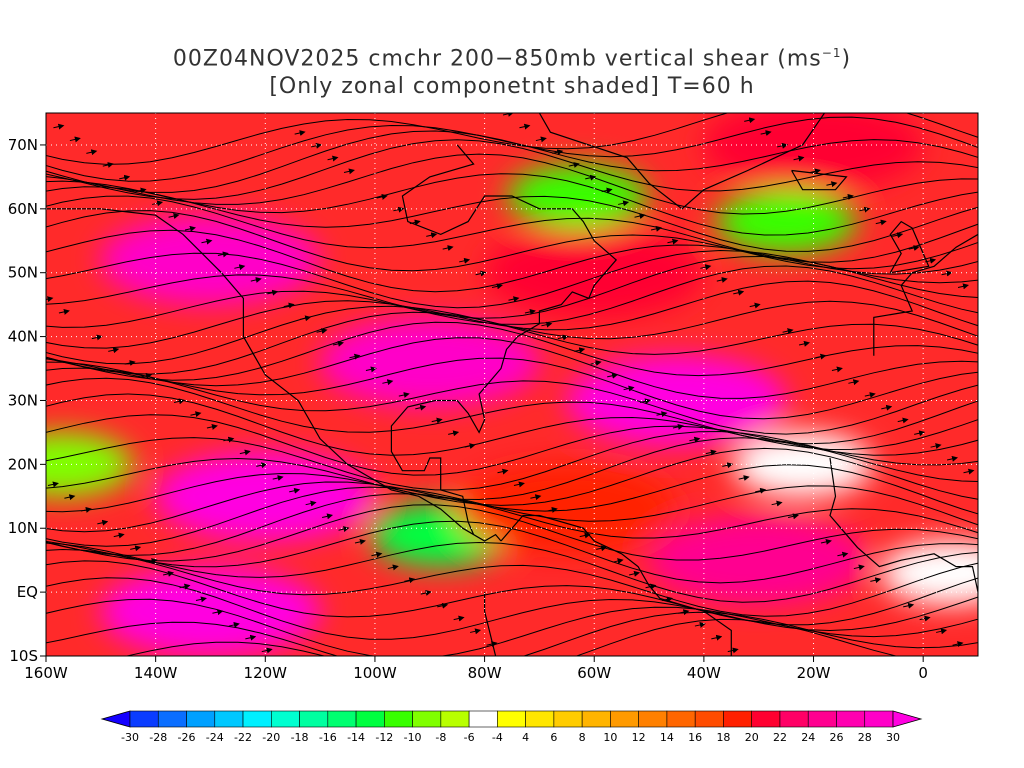 The height and width of the screenshot is (768, 1024). What do you see at coordinates (814, 673) in the screenshot?
I see `x-tick-label: 20W` at bounding box center [814, 673].